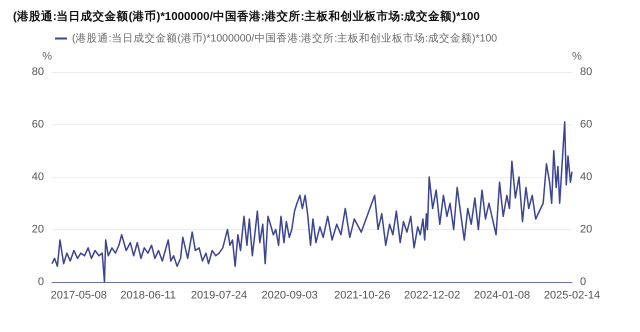 The height and width of the screenshot is (332, 640). What do you see at coordinates (148, 296) in the screenshot?
I see `x-tick-label: 2018-06-11` at bounding box center [148, 296].